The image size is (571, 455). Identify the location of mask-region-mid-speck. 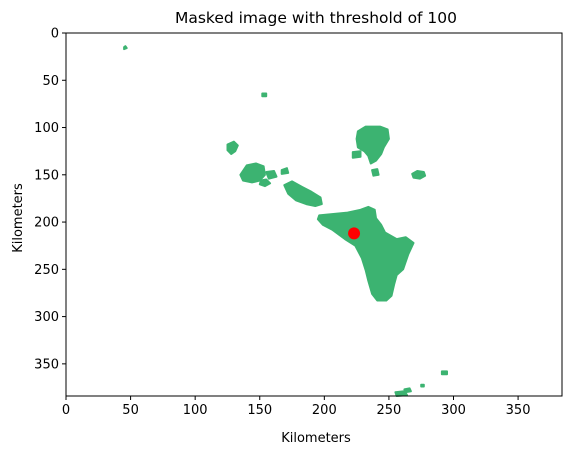
(375, 172).